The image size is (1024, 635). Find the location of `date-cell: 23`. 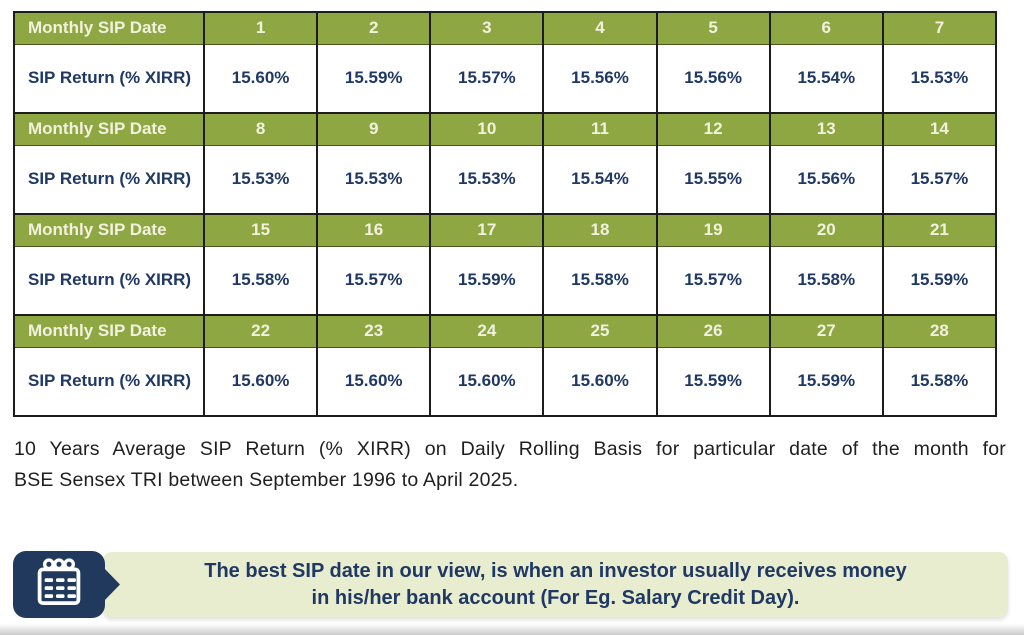

date-cell: 23 is located at coordinates (374, 331).